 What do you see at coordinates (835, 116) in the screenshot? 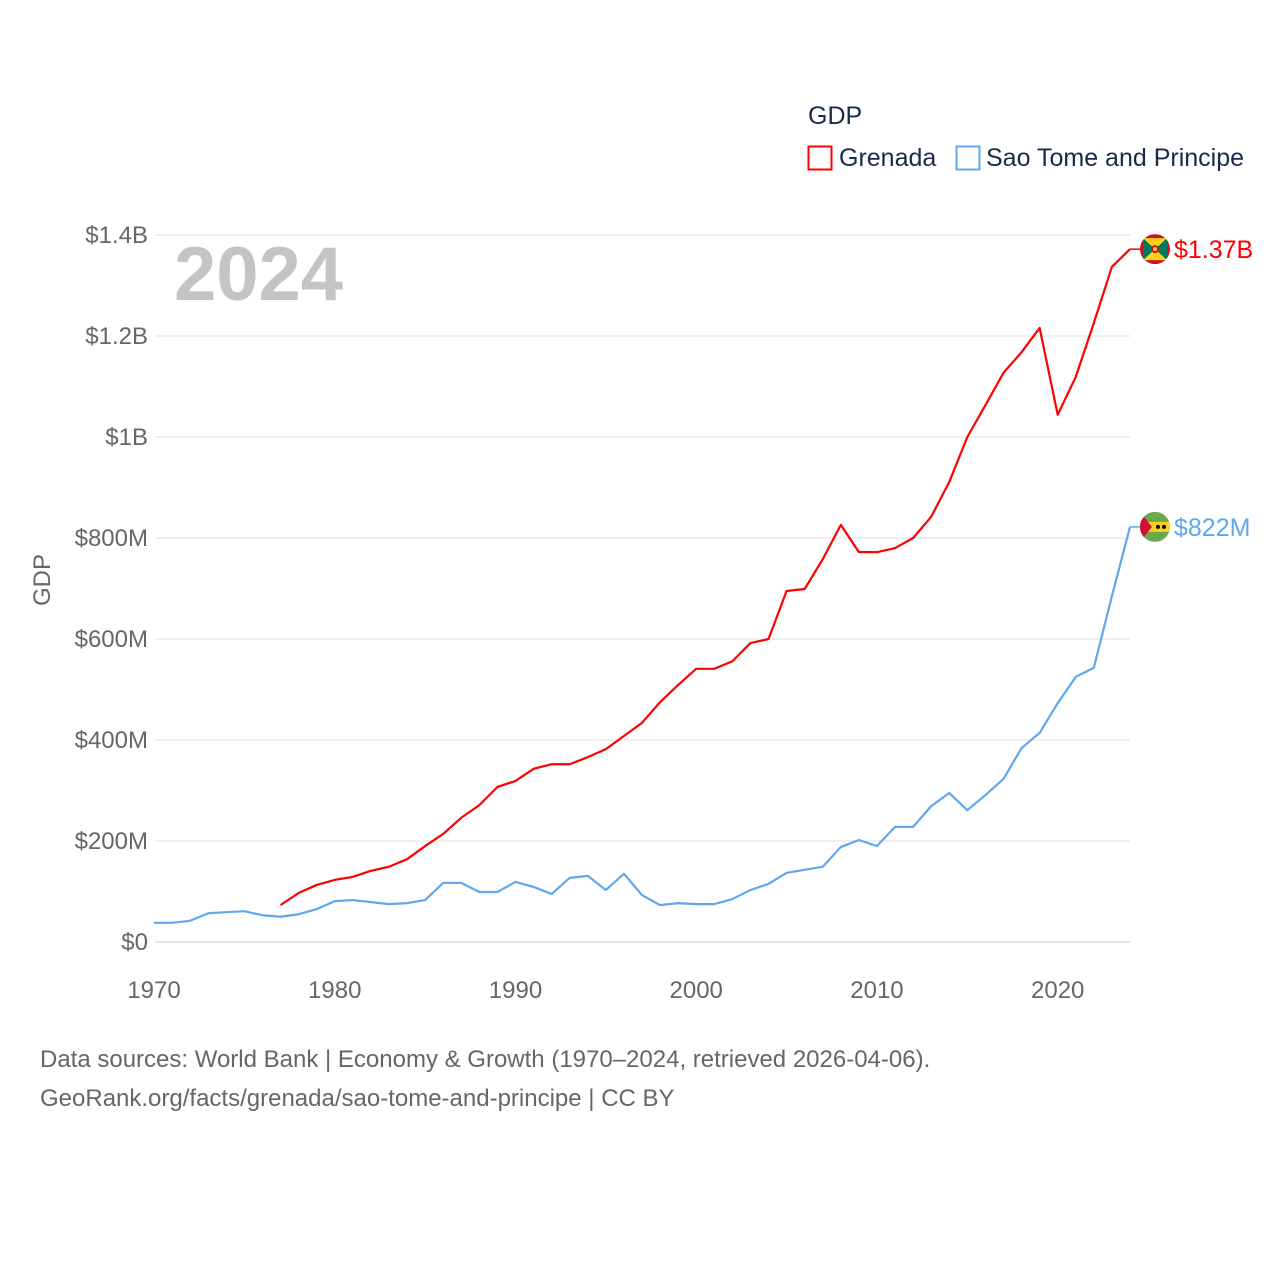
I see `legend-title: GDP` at bounding box center [835, 116].